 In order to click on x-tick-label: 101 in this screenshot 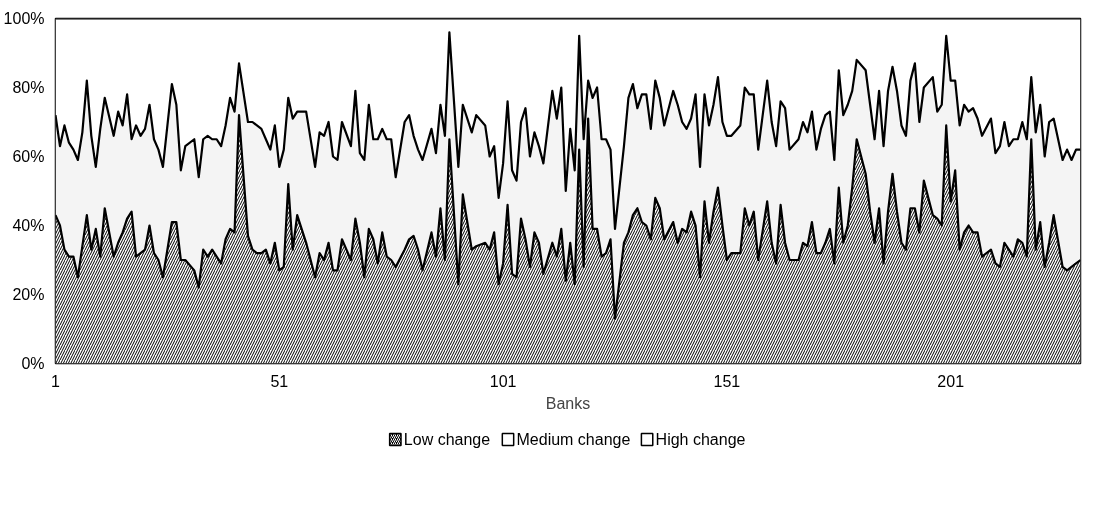, I will do `click(503, 381)`.